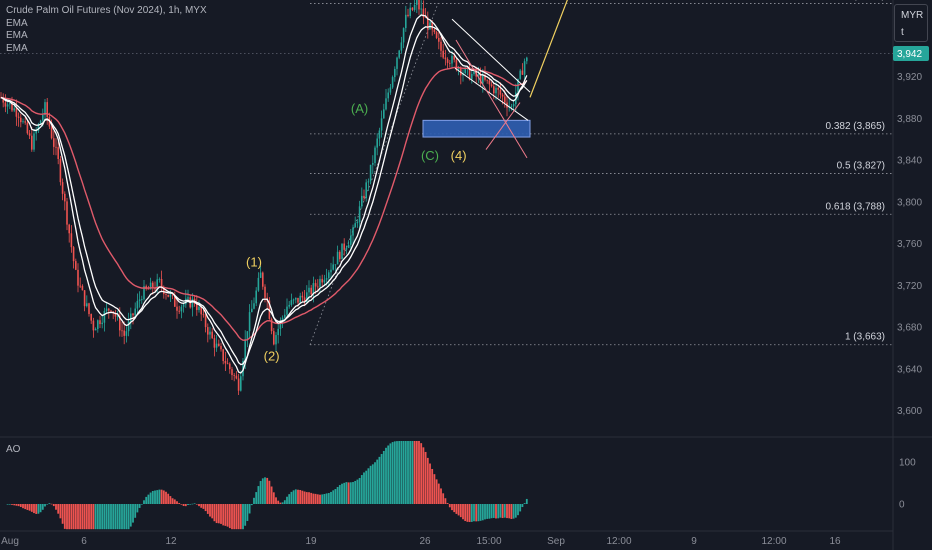  Describe the element at coordinates (17, 35) in the screenshot. I see `ema-legend-2: EMA` at that location.